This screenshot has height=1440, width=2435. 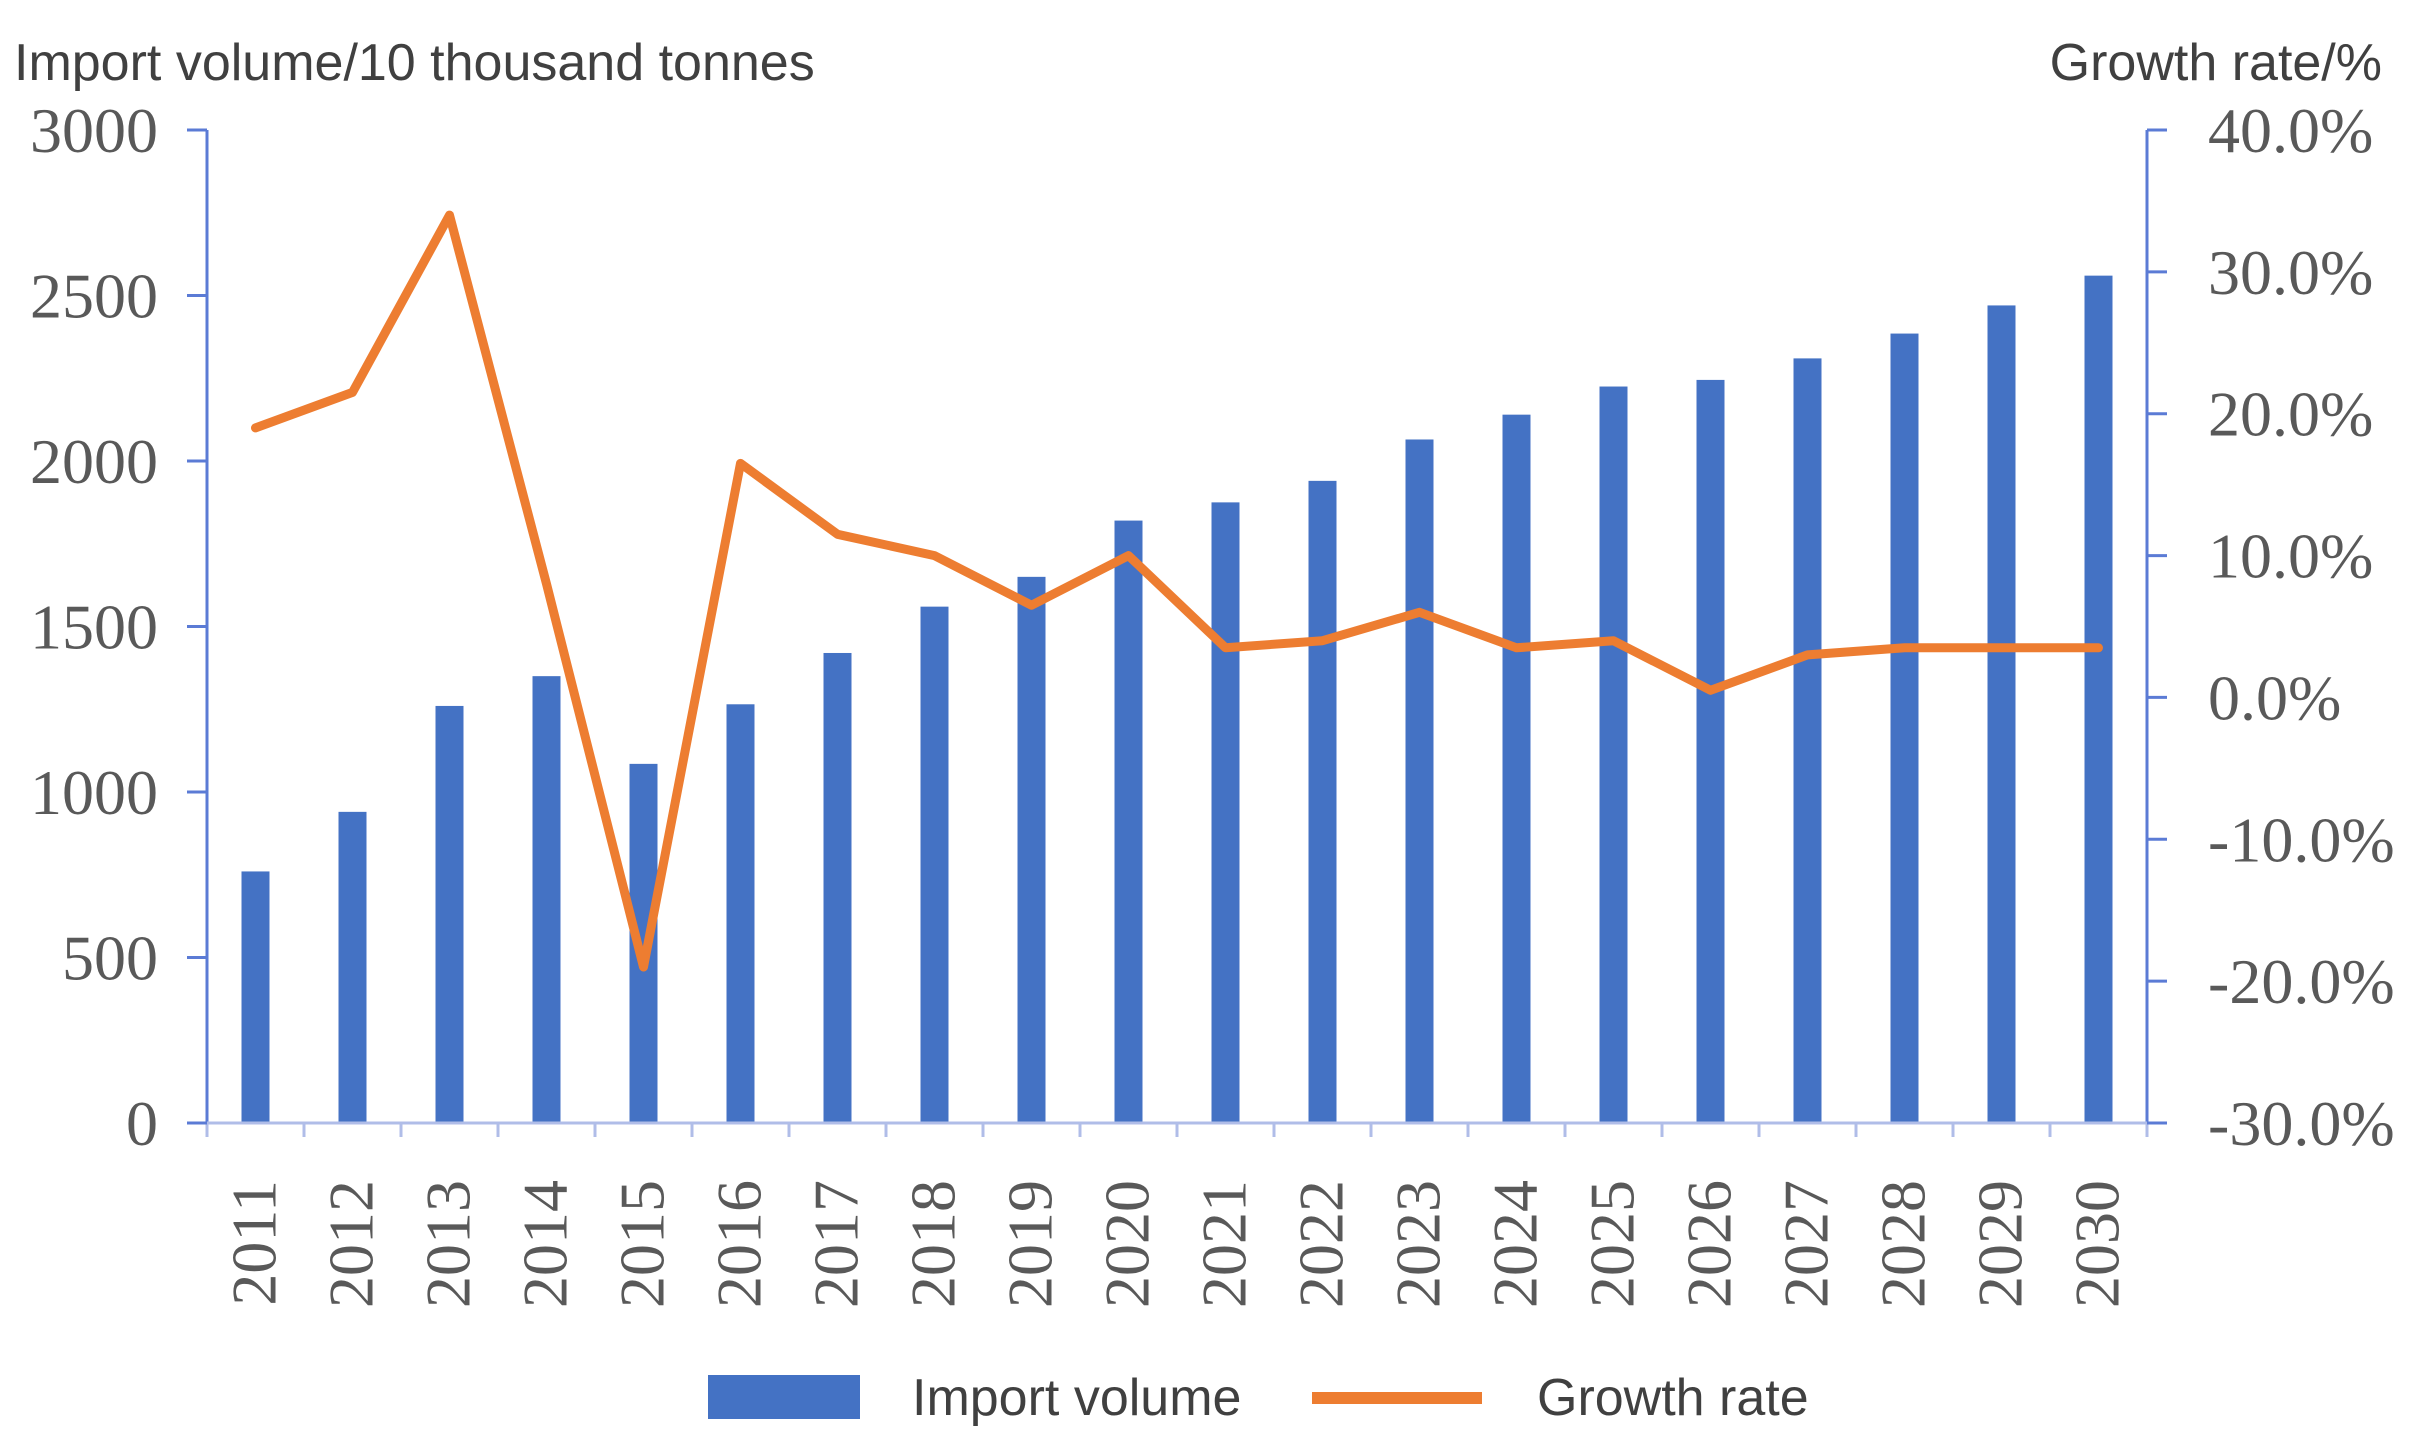 What do you see at coordinates (2290, 130) in the screenshot?
I see `y2-tick-label: 40.0%` at bounding box center [2290, 130].